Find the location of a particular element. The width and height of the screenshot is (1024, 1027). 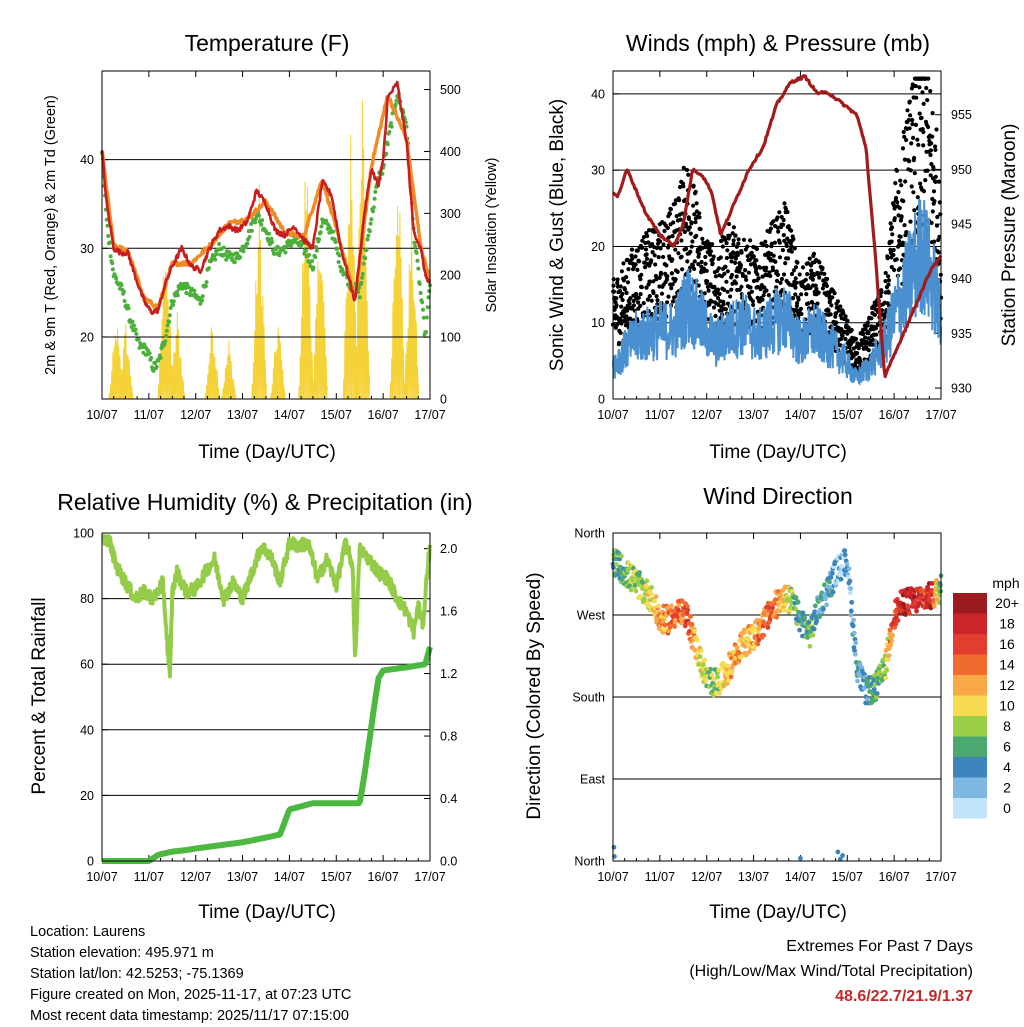

wind-ytick-label: 30 is located at coordinates (598, 171).